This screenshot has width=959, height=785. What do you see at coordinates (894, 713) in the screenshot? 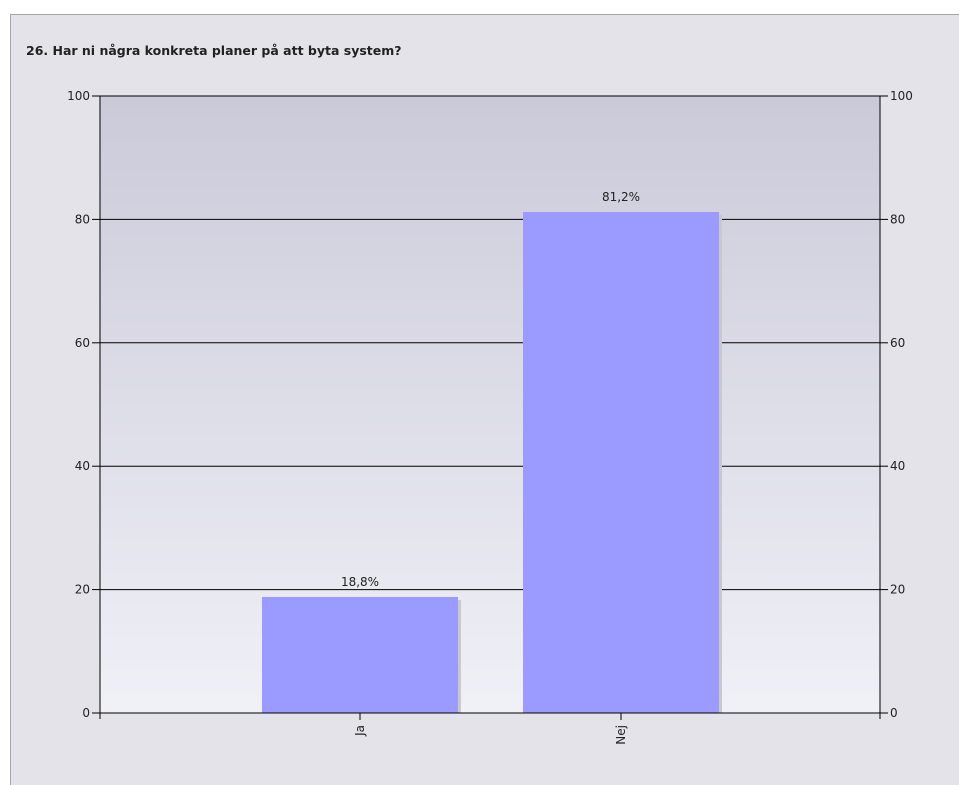
I see `y-tick-label-right: 0` at bounding box center [894, 713].